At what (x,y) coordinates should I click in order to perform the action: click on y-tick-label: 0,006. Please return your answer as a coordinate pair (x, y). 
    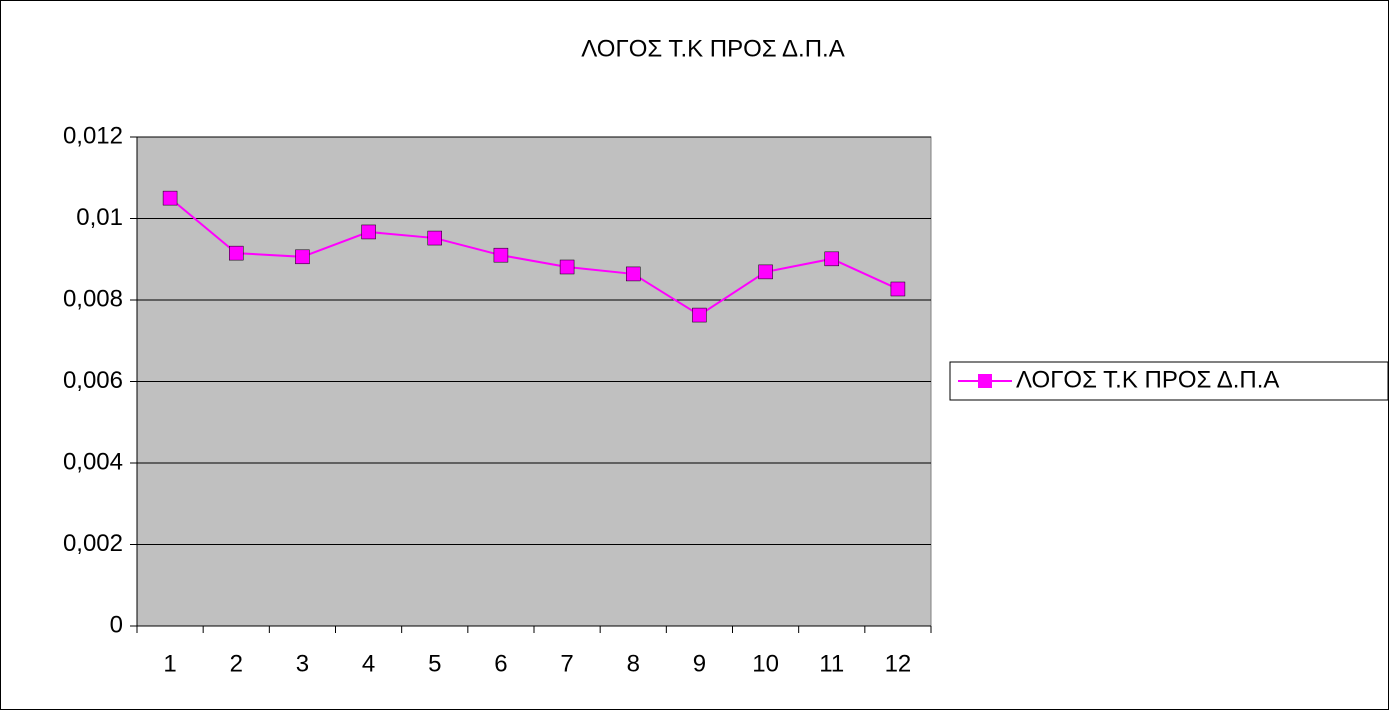
    Looking at the image, I should click on (93, 380).